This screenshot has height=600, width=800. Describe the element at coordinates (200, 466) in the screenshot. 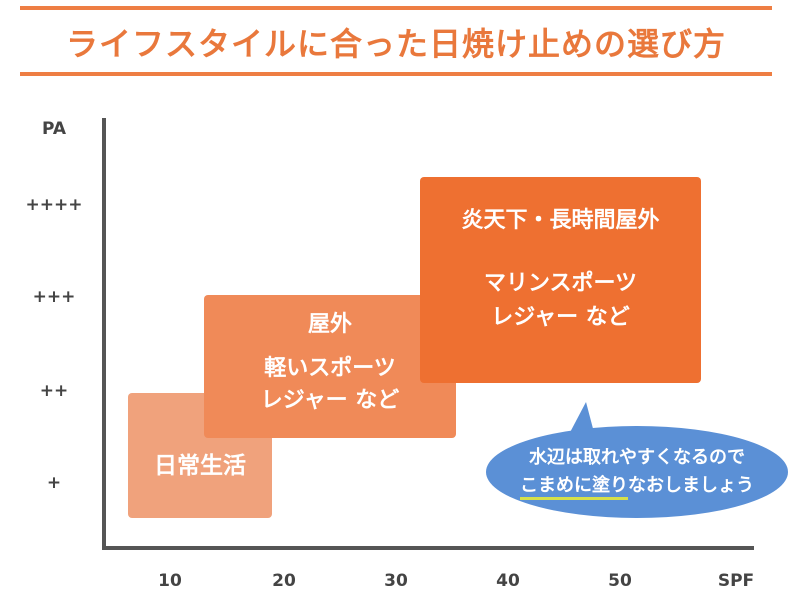

I see `box-daily-life-label: 日常生活` at that location.